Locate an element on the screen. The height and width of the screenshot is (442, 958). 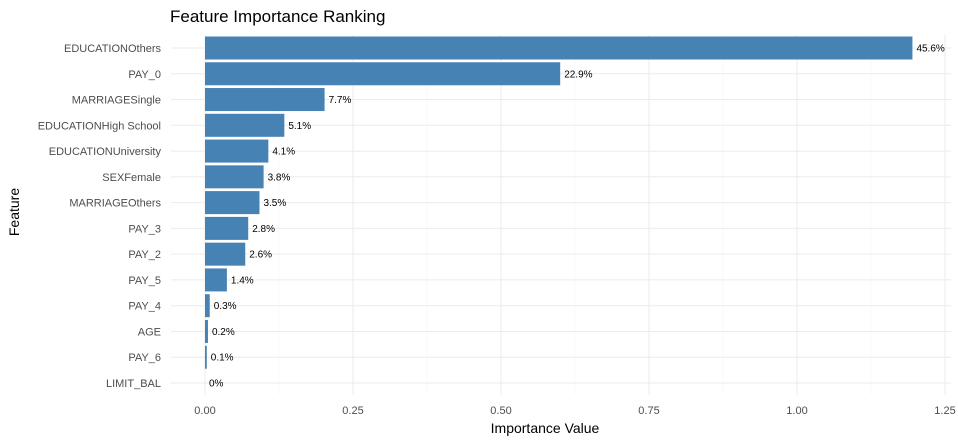
y-axis-title: Feature is located at coordinates (14, 212).